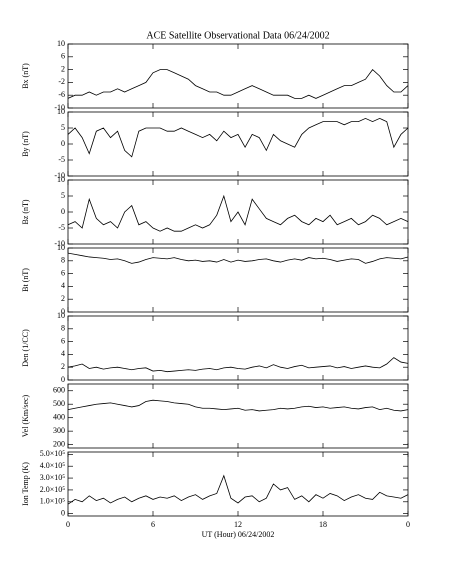 The image size is (453, 566). What do you see at coordinates (25, 348) in the screenshot?
I see `y-axis-label: Den (1/CC)` at bounding box center [25, 348].